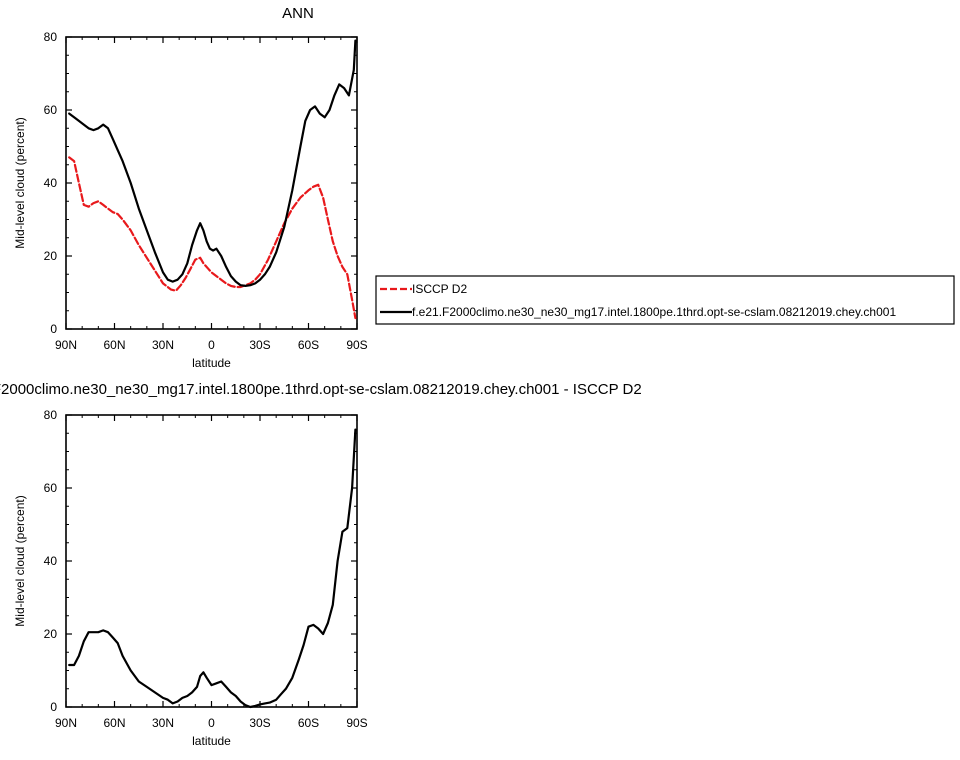 This screenshot has width=960, height=760. What do you see at coordinates (163, 723) in the screenshot?
I see `chart-1-xtick-label: 30N` at bounding box center [163, 723].